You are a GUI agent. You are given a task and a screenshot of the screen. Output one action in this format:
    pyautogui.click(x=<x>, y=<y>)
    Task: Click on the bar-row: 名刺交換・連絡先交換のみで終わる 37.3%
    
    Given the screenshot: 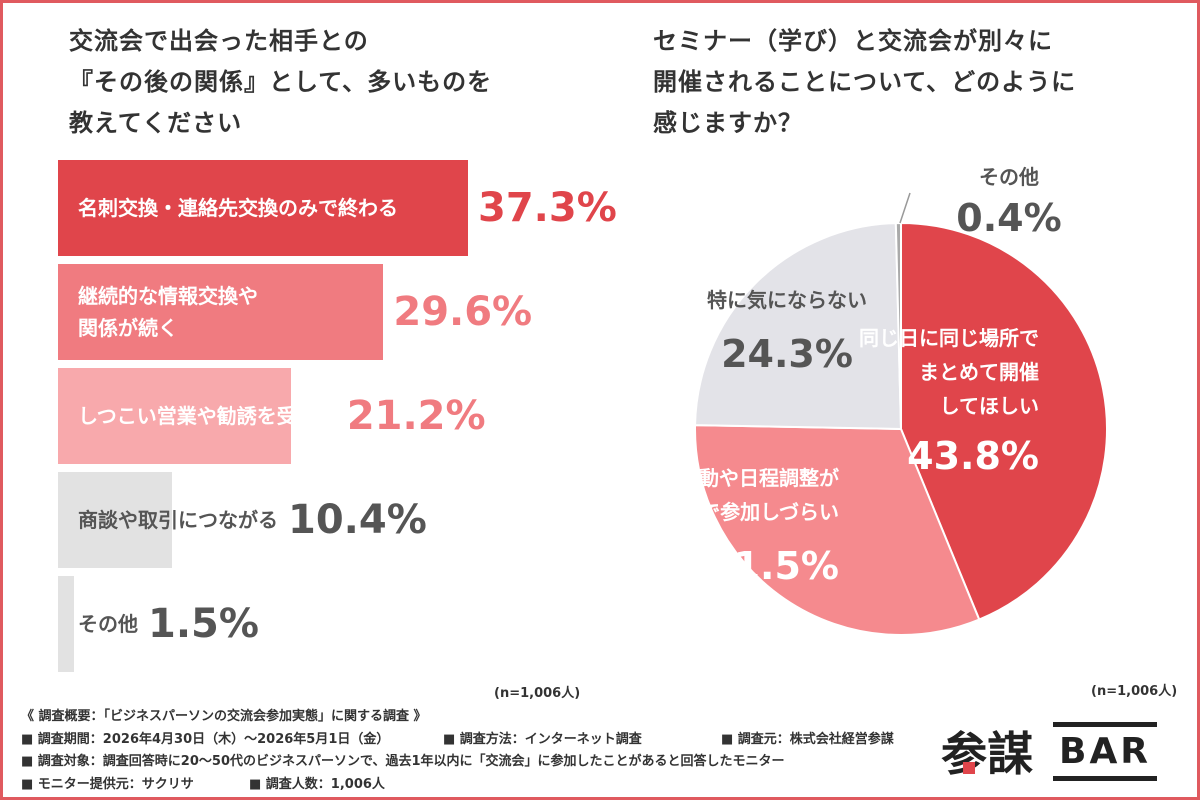 What is the action you would take?
    pyautogui.click(x=348, y=208)
    